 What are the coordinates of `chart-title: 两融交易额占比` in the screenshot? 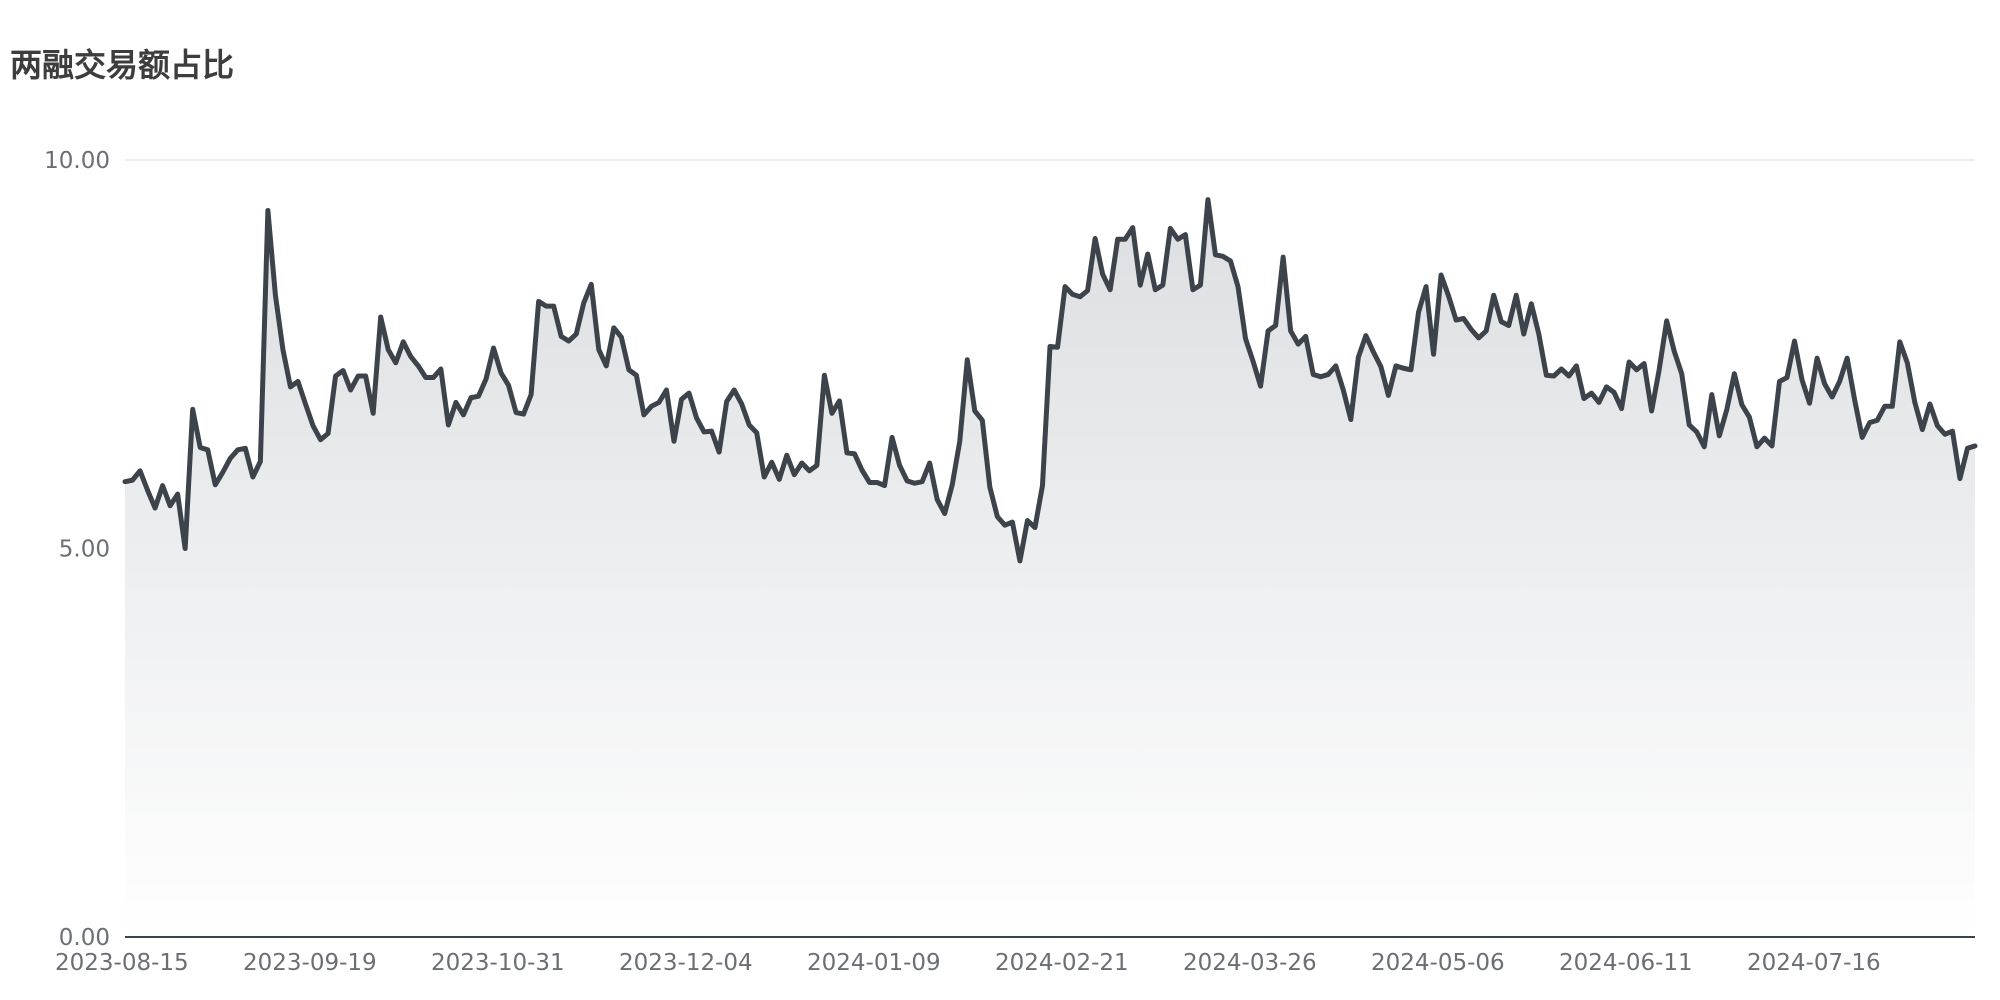 It's located at (122, 65).